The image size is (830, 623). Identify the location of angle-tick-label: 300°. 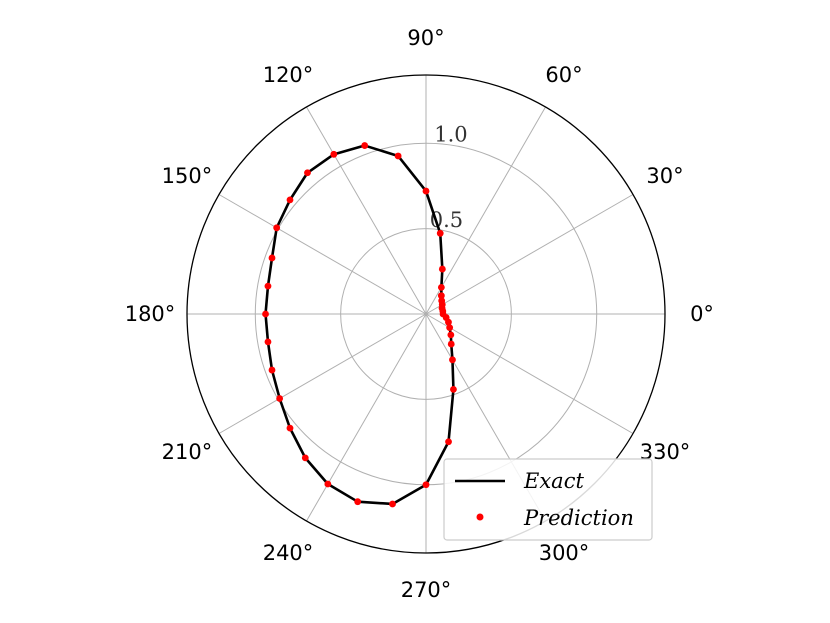
(564, 553).